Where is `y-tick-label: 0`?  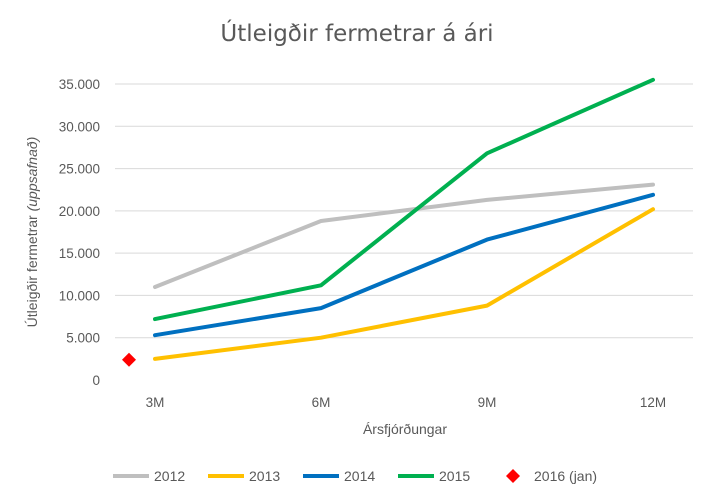
y-tick-label: 0 is located at coordinates (96, 380).